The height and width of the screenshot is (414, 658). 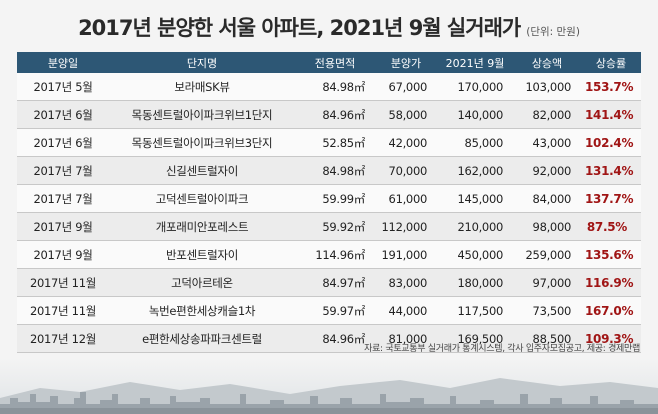 What do you see at coordinates (475, 198) in the screenshot?
I see `sep-2021-price-cell: 145,000` at bounding box center [475, 198].